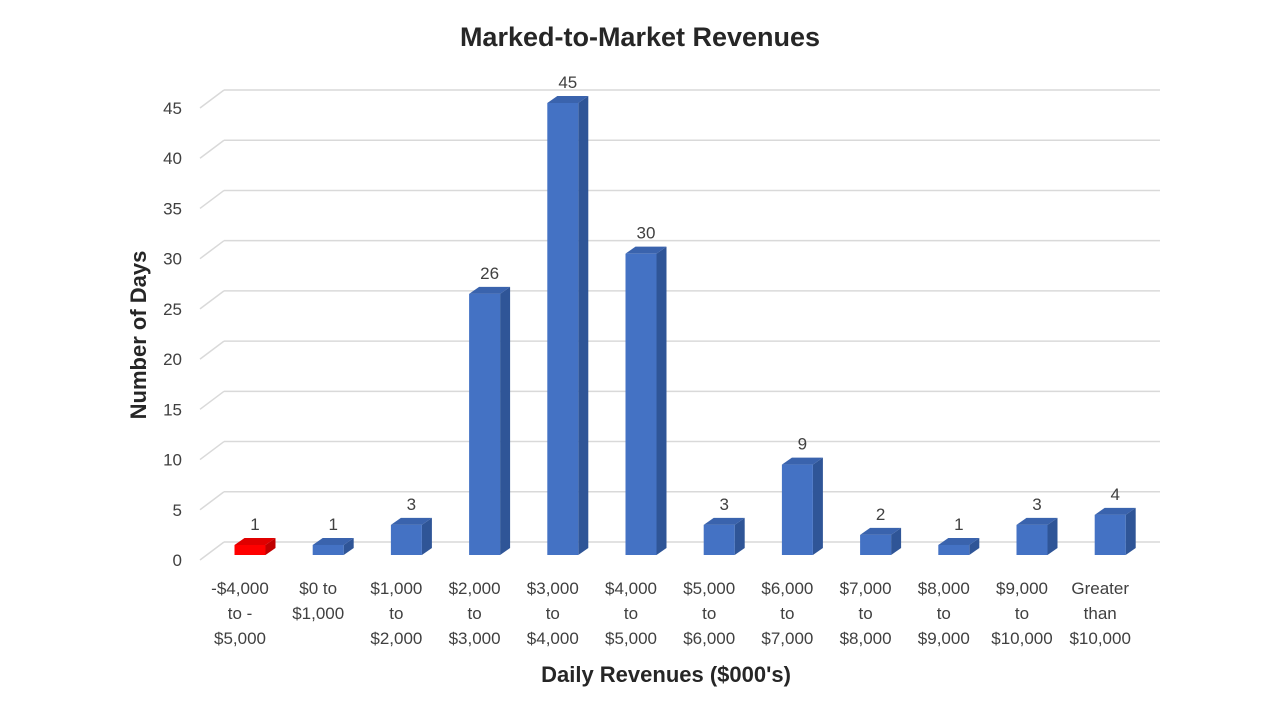 Image resolution: width=1280 pixels, height=720 pixels. What do you see at coordinates (138, 335) in the screenshot?
I see `y-axis-title: Number of Days` at bounding box center [138, 335].